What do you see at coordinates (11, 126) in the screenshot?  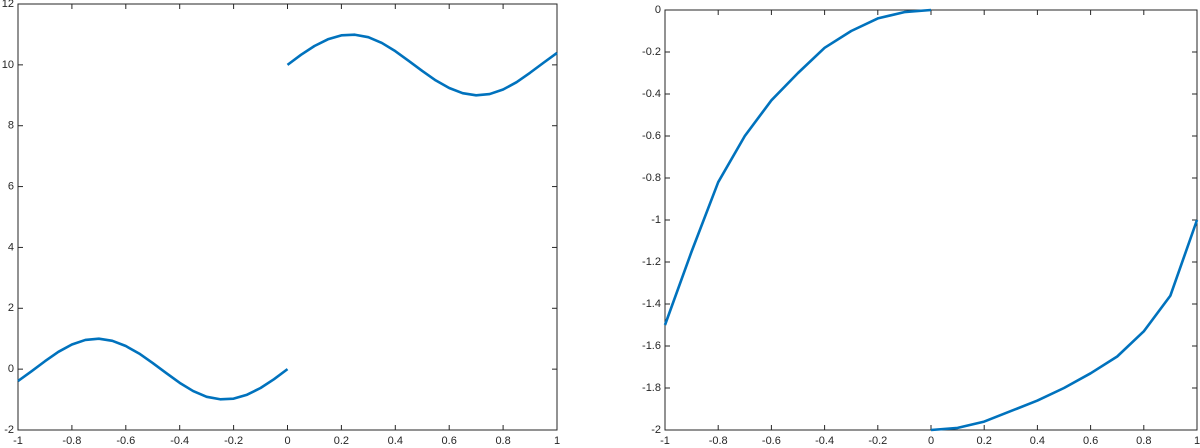 I see `y-tick-label: 8` at bounding box center [11, 126].